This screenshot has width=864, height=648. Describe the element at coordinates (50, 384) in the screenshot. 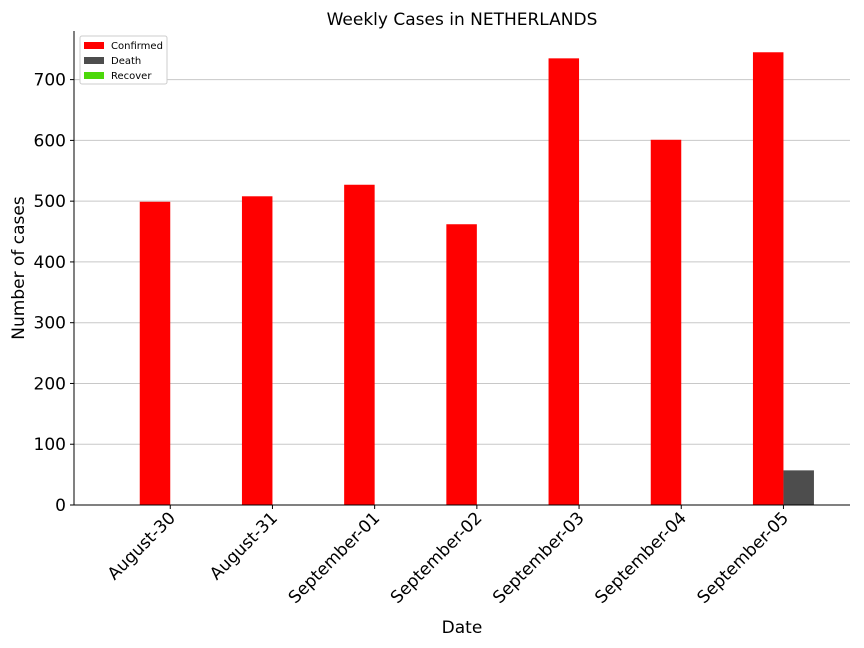

I see `y-tick-label: 200` at that location.